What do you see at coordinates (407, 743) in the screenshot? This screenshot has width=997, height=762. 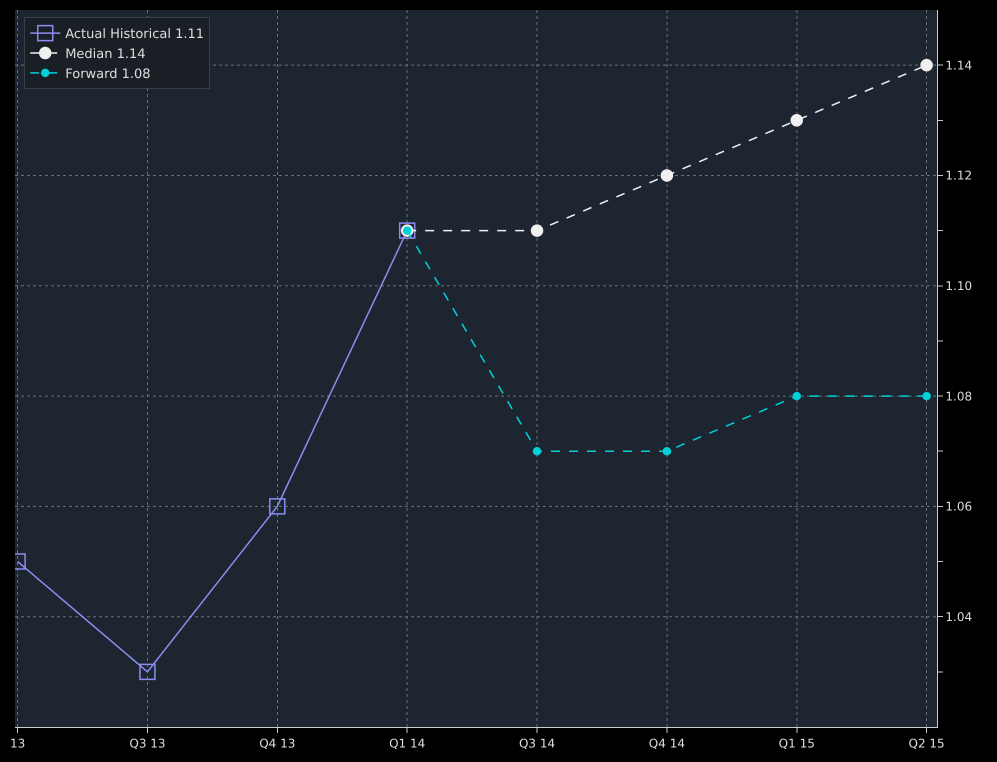 I see `x-tick-label: Q1 14` at bounding box center [407, 743].